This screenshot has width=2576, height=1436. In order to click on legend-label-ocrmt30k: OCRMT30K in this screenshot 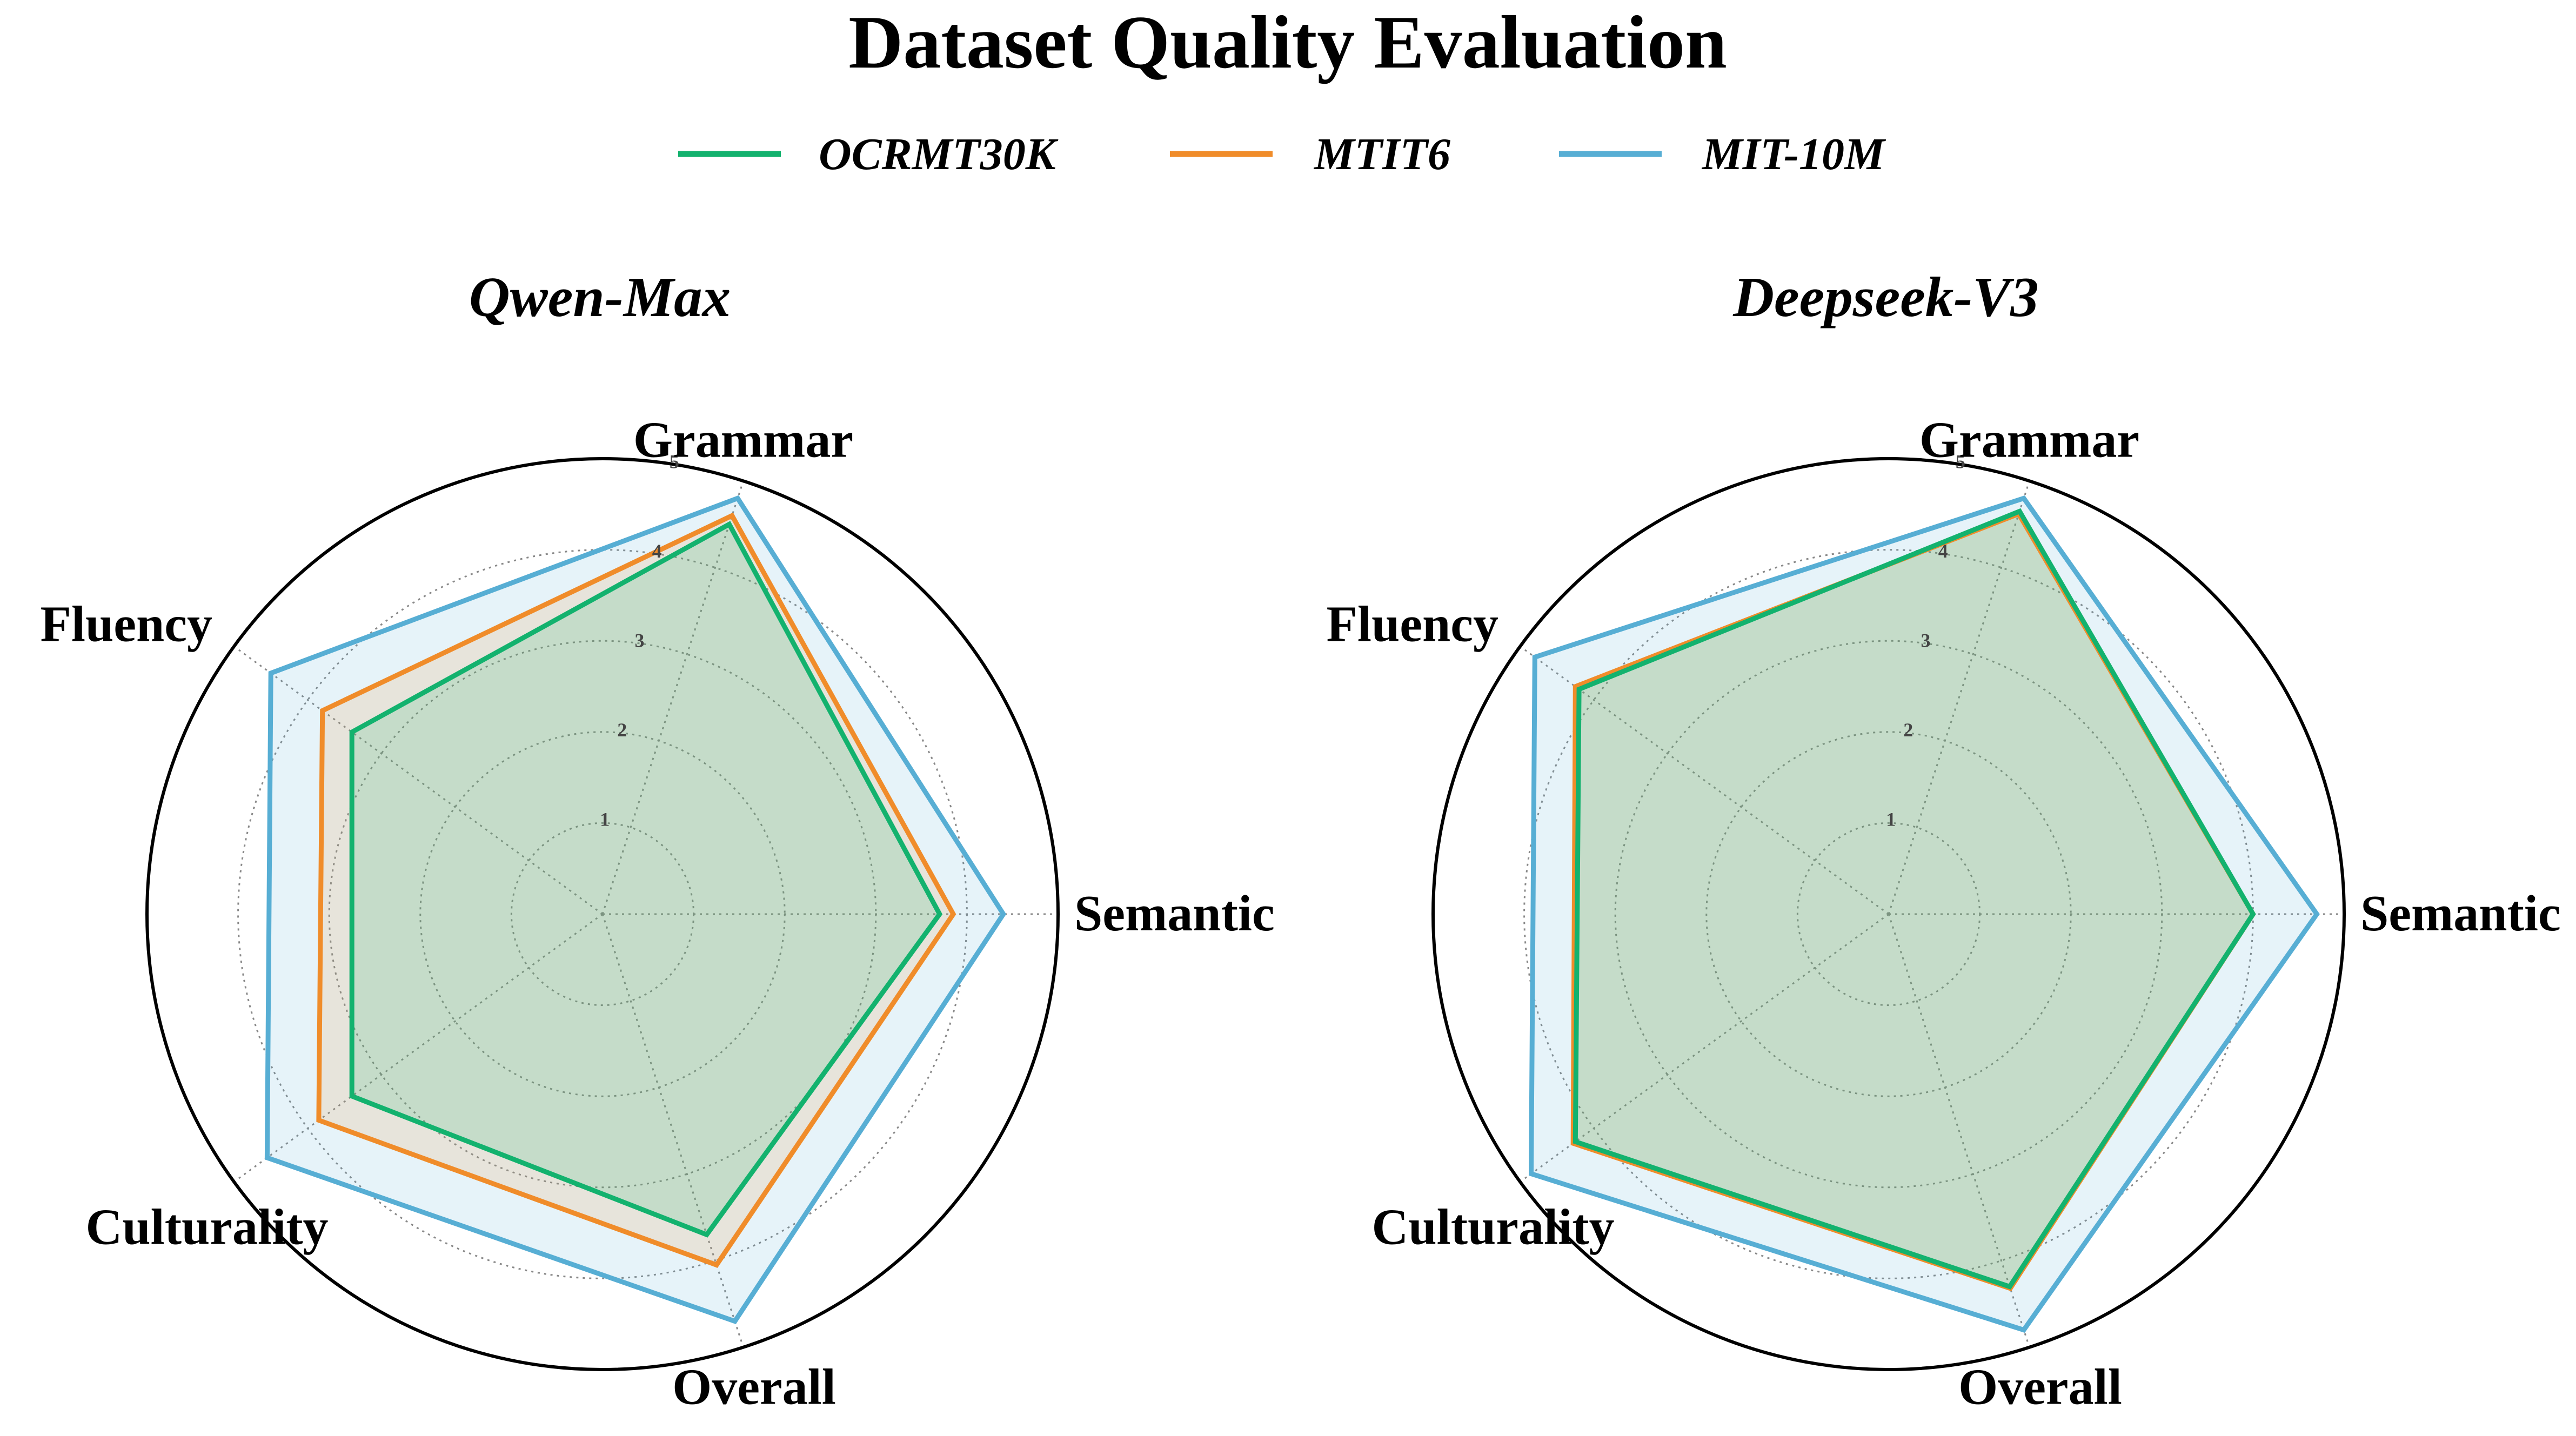, I will do `click(939, 154)`.